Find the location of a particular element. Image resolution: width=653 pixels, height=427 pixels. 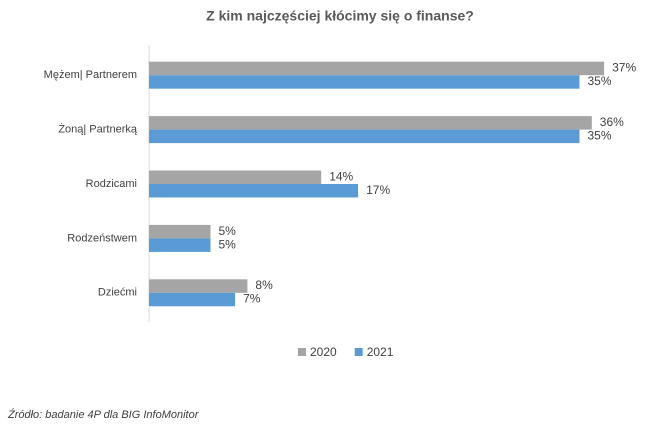

source-note: Źródło: badanie 4P dla BIG InfoMonitor is located at coordinates (103, 414).